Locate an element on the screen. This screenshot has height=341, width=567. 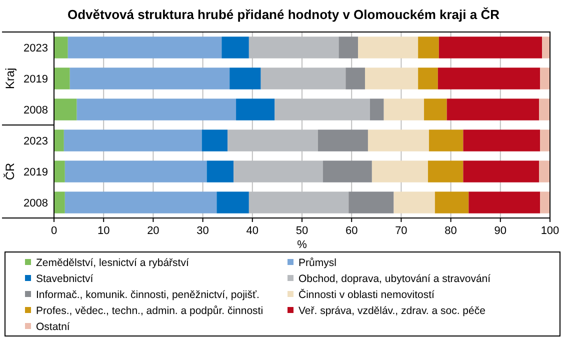
legend-label: Obchod, doprava, ubytování a stravování is located at coordinates (394, 279).